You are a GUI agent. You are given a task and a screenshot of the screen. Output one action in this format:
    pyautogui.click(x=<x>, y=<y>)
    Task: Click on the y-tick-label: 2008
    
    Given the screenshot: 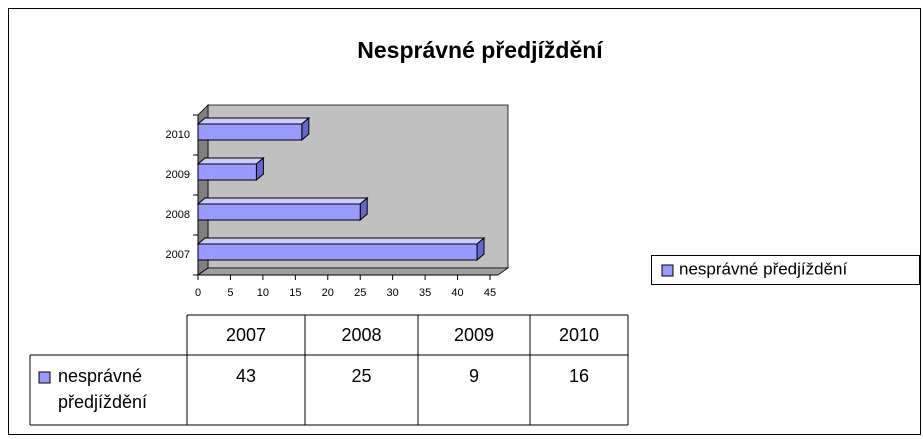 What is the action you would take?
    pyautogui.click(x=178, y=215)
    